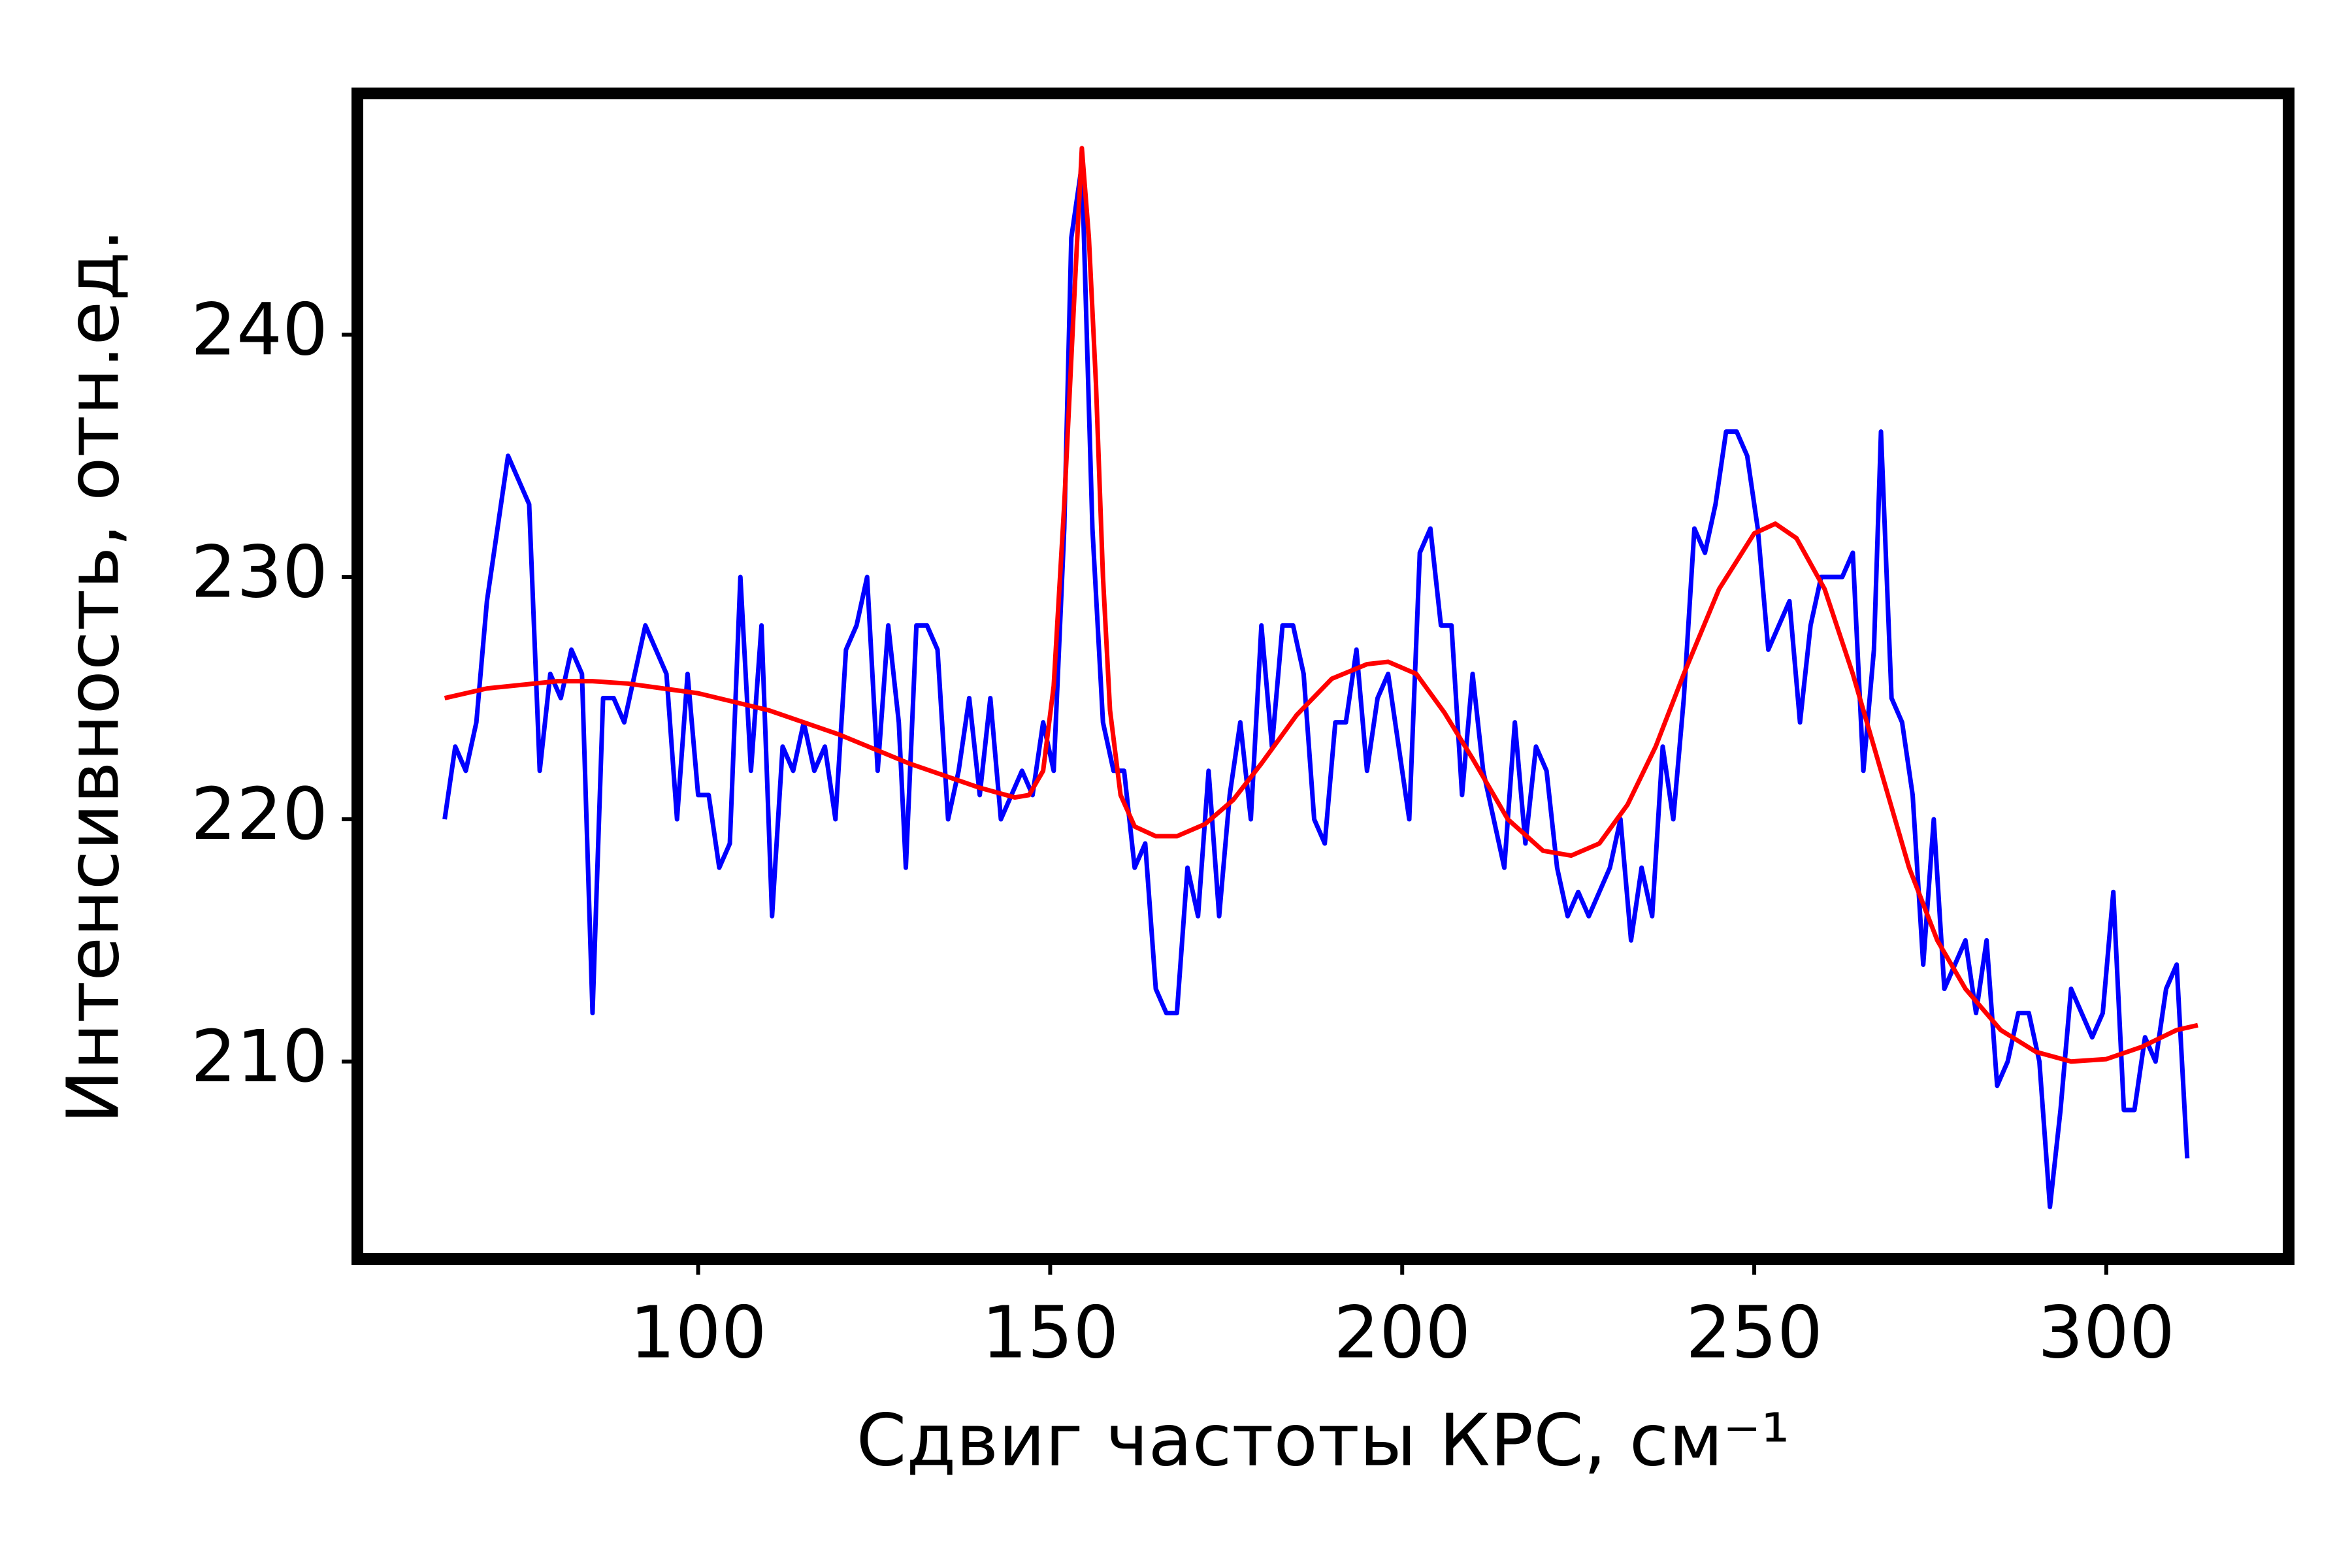  Describe the element at coordinates (1402, 1332) in the screenshot. I see `x-tick-label: 200` at that location.